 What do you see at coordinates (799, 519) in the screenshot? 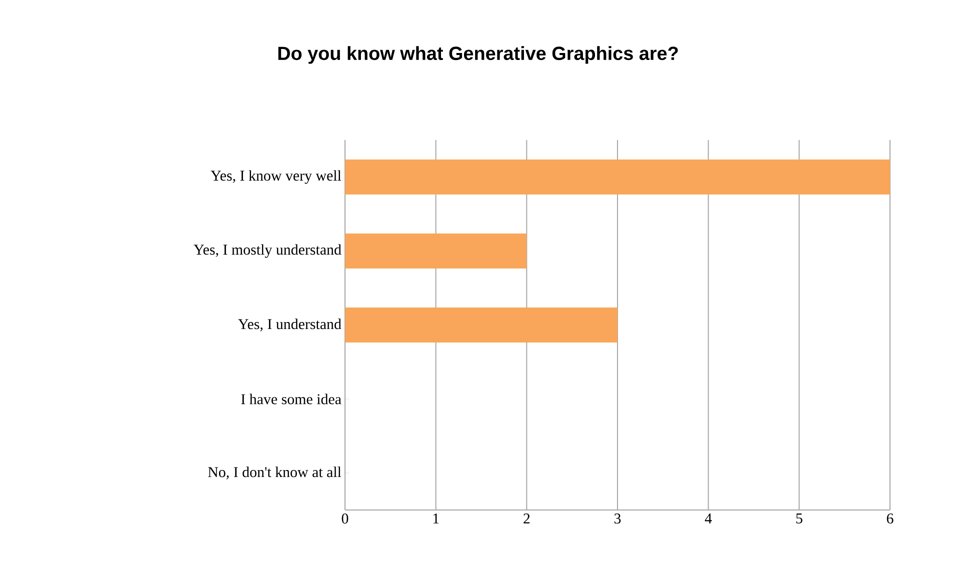
I see `x-tick-label: 5` at bounding box center [799, 519].